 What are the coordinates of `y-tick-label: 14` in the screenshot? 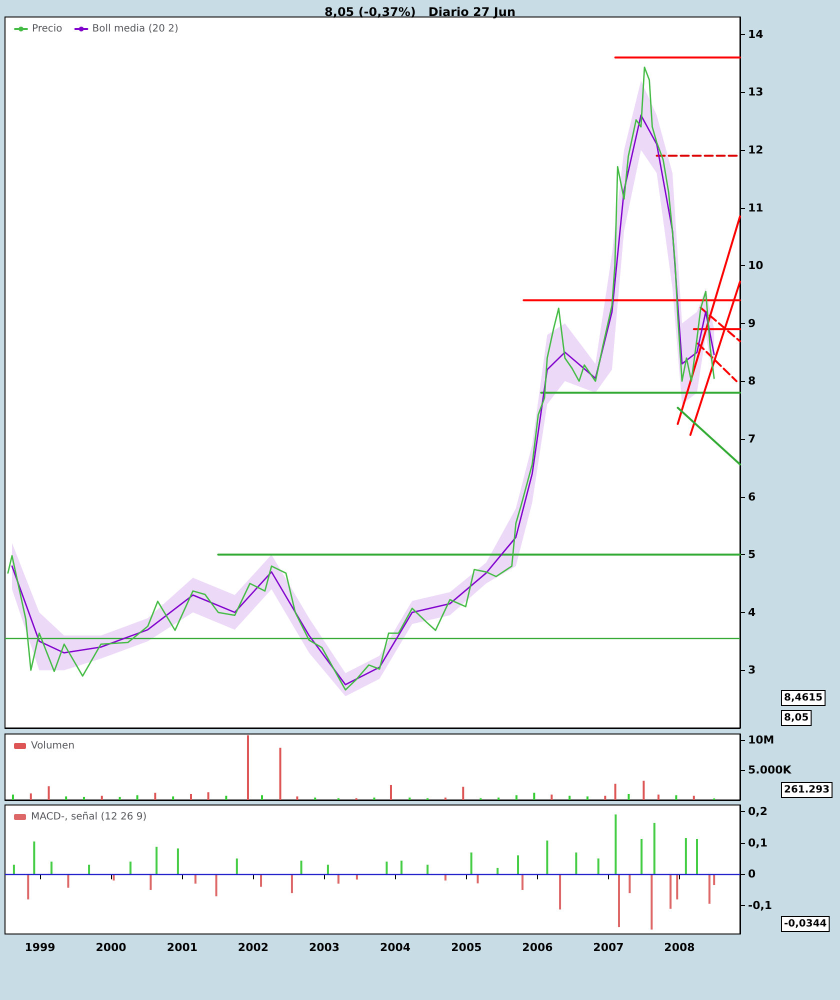 It's located at (756, 34).